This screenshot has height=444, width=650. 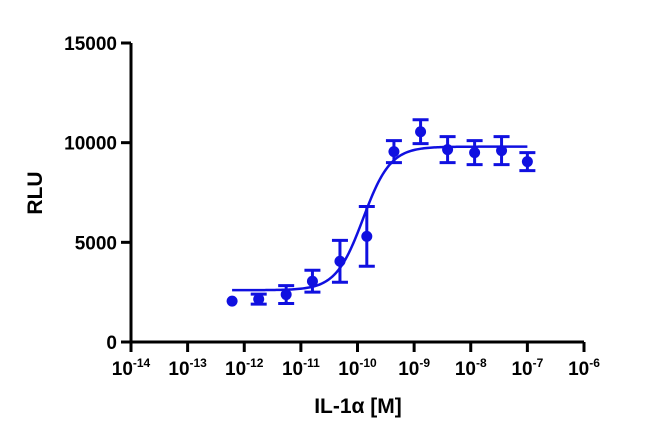 I want to click on y-tick-label: 5000, so click(x=96, y=243).